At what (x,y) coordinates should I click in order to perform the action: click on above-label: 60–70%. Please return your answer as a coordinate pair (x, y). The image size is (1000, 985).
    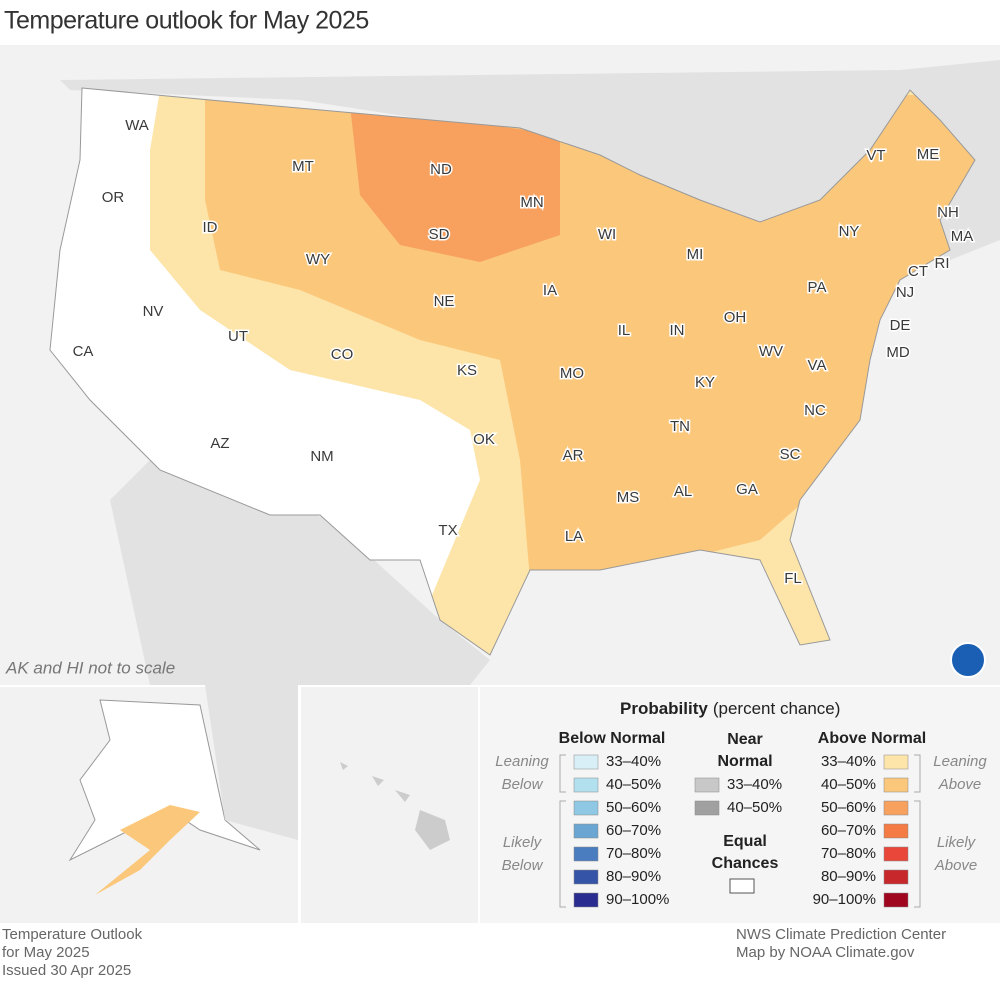
    Looking at the image, I should click on (848, 830).